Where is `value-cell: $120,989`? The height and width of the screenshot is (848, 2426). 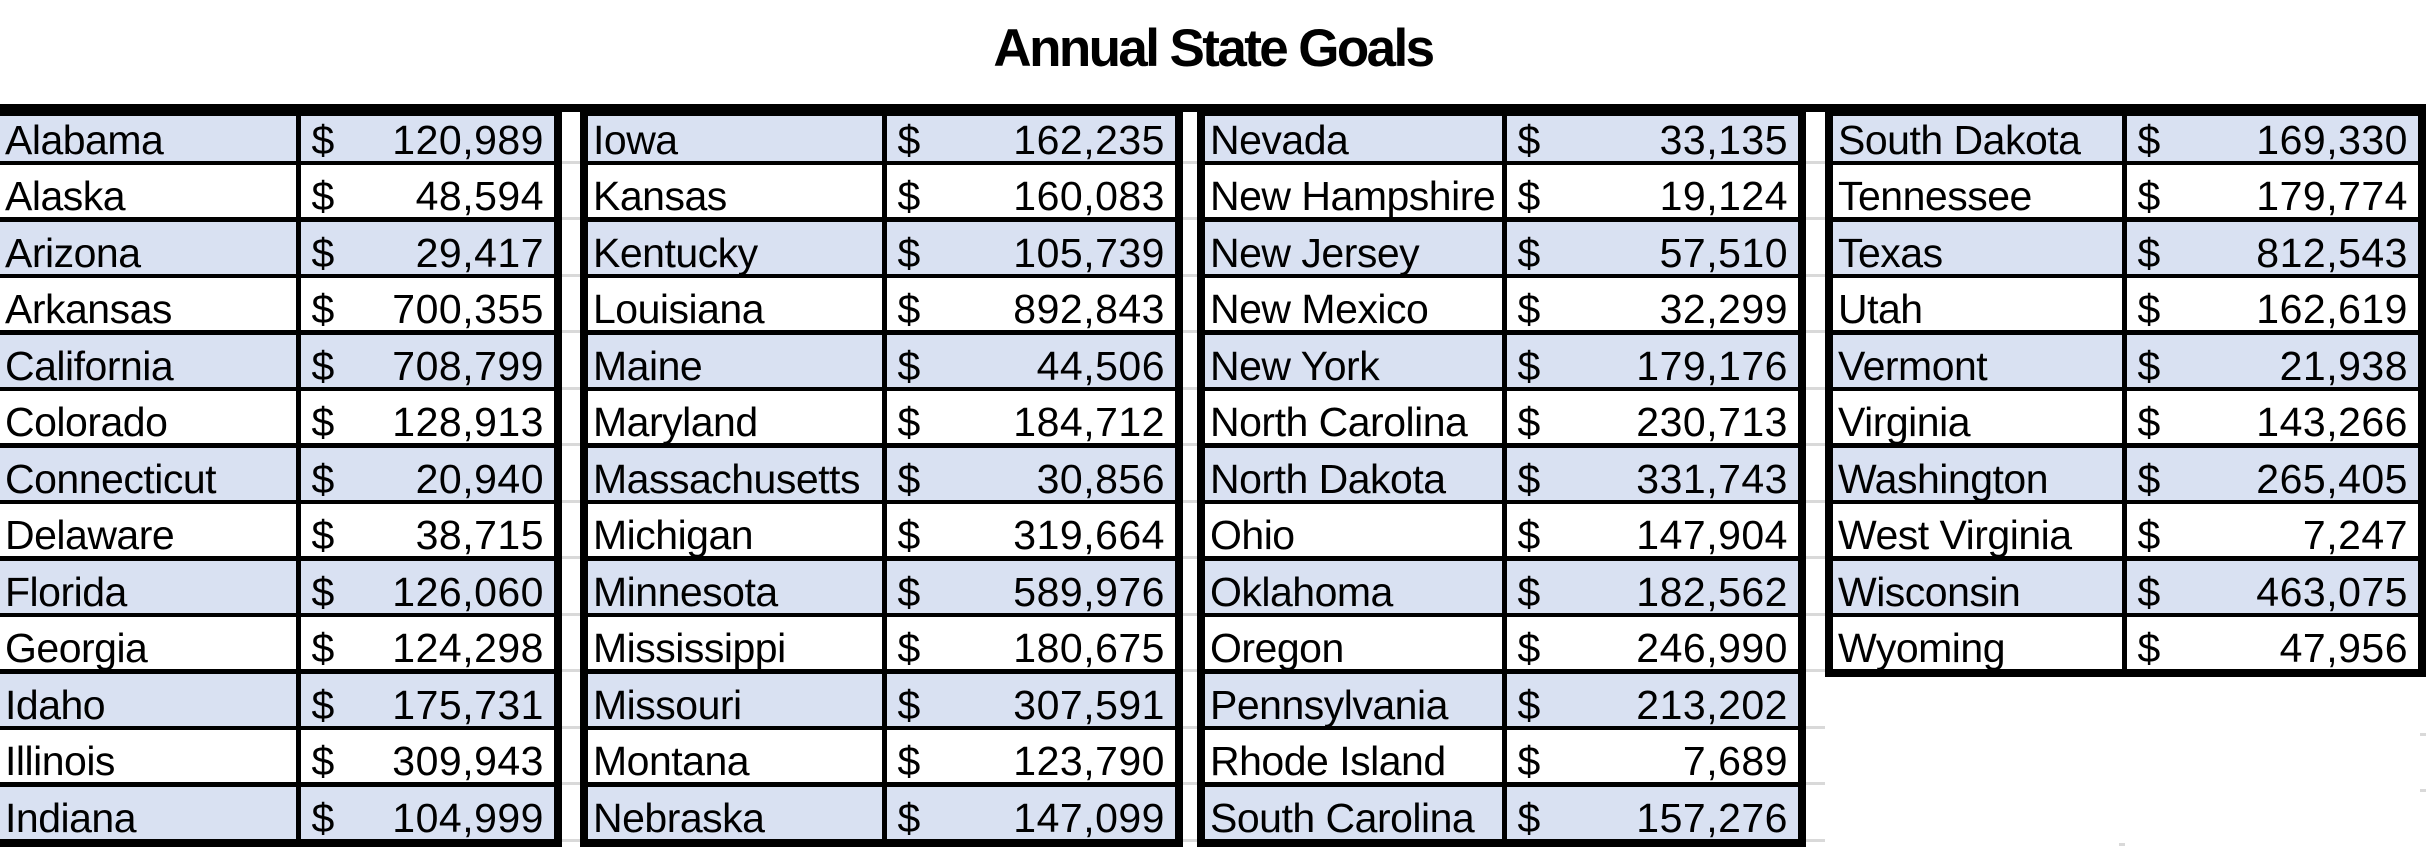 value-cell: $120,989 is located at coordinates (428, 132).